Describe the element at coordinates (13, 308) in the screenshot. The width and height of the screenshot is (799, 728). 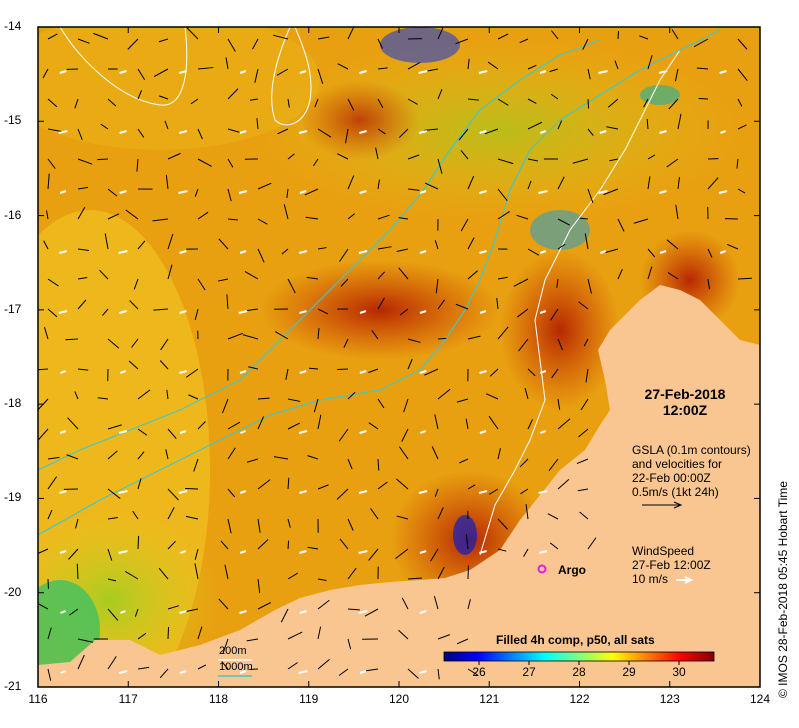
I see `lat-tick-label: -17` at that location.